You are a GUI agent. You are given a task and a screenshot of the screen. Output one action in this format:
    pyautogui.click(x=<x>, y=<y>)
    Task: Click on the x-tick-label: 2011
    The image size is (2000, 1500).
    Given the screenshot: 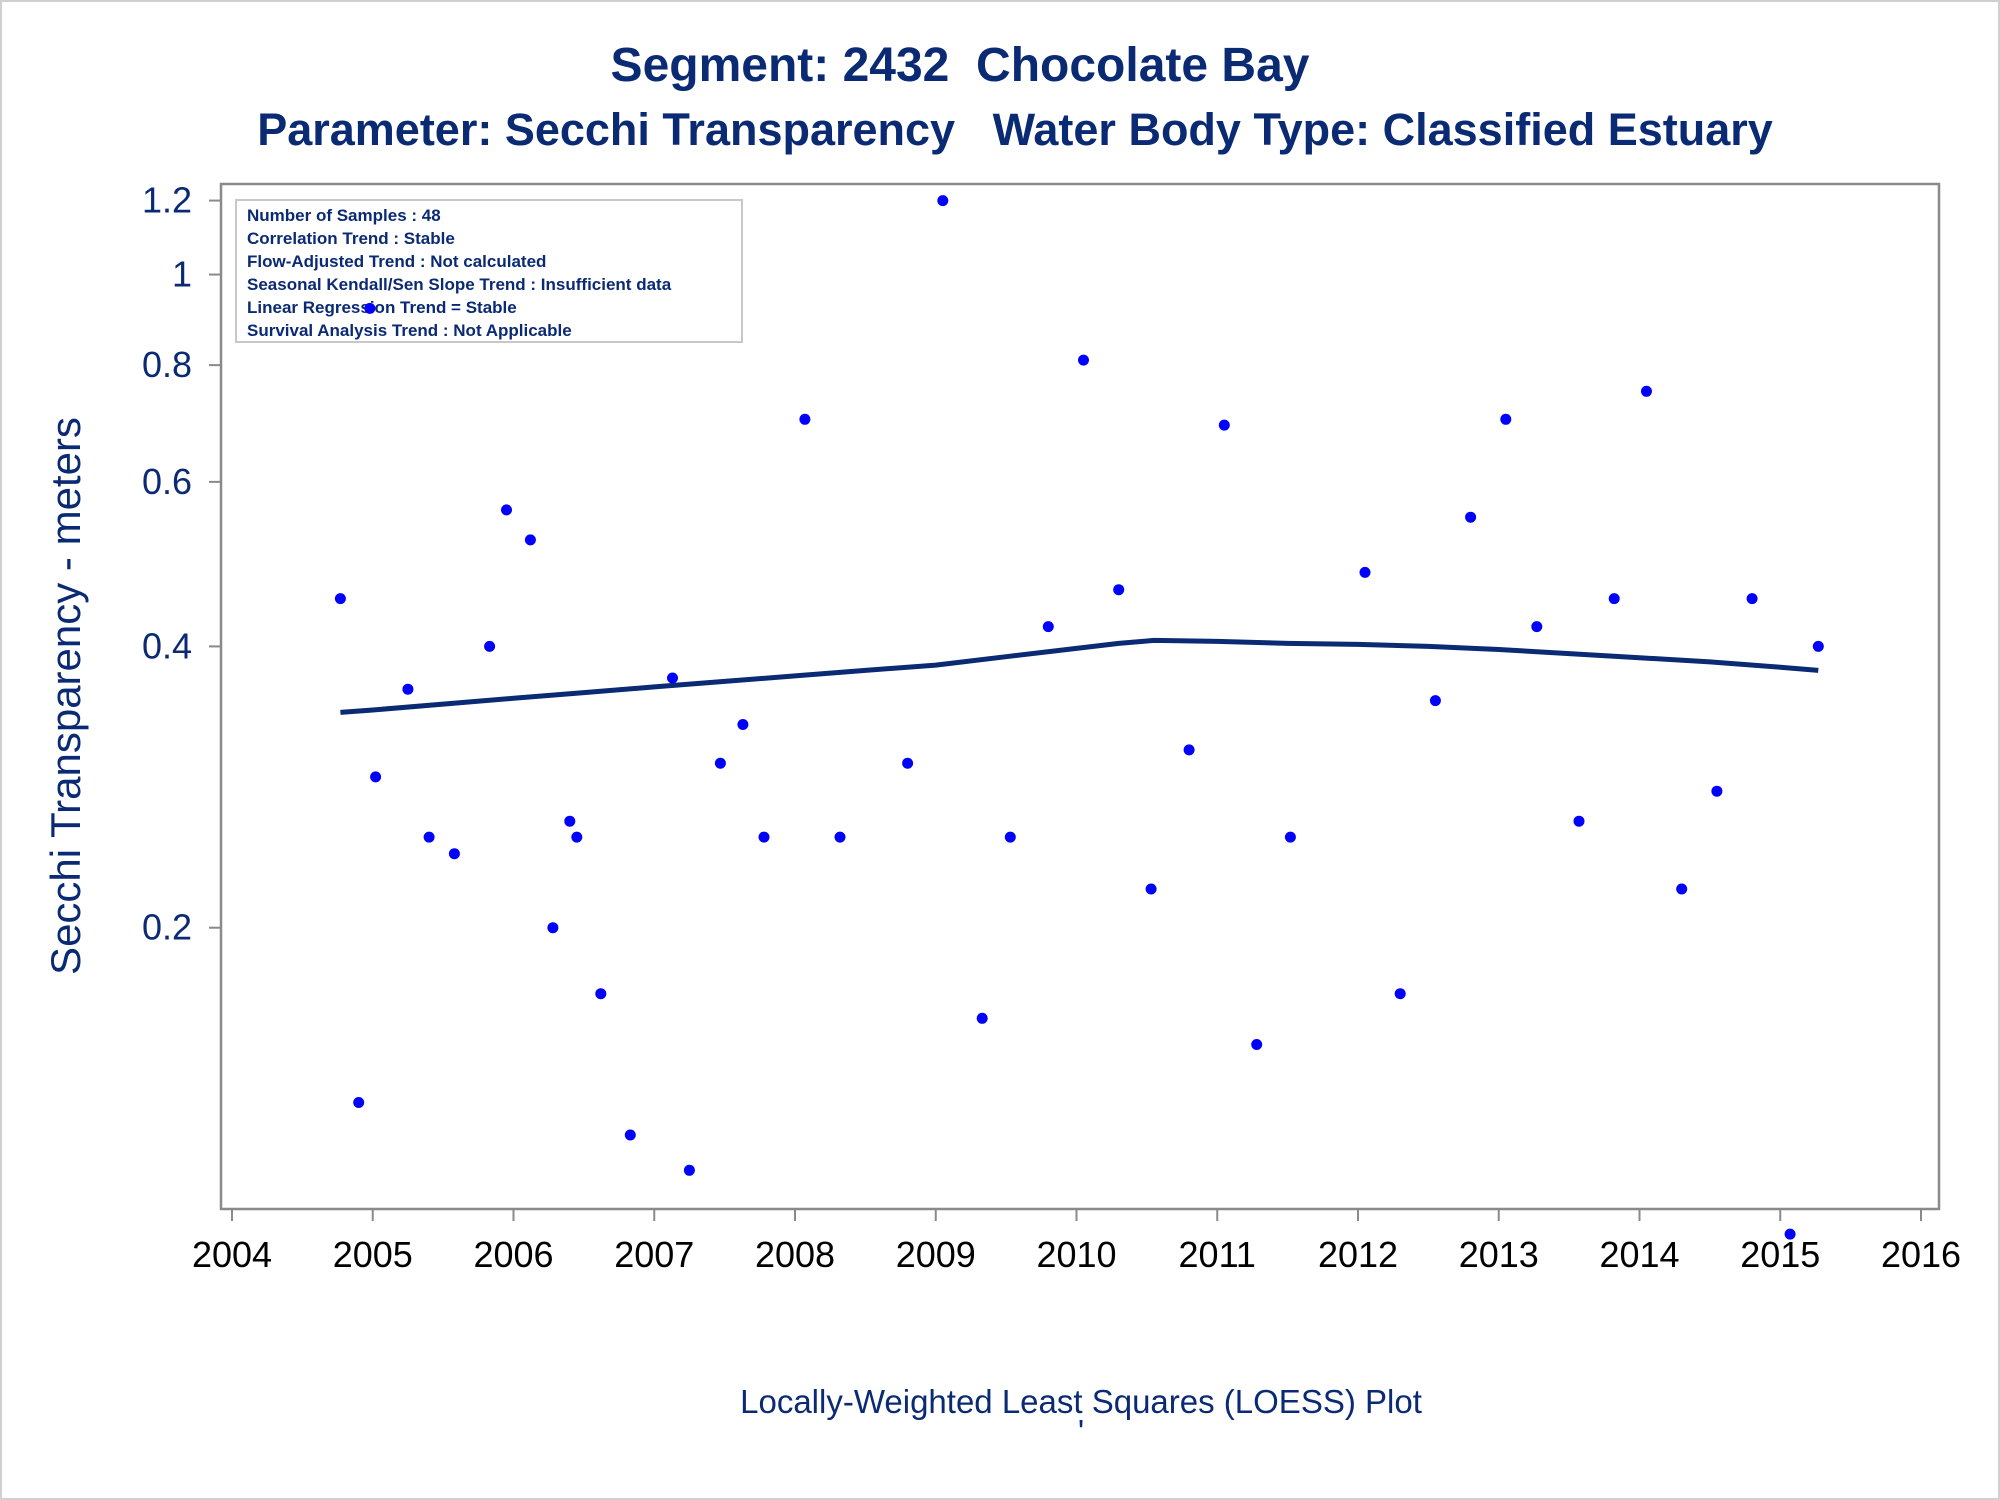 What is the action you would take?
    pyautogui.click(x=1217, y=1254)
    